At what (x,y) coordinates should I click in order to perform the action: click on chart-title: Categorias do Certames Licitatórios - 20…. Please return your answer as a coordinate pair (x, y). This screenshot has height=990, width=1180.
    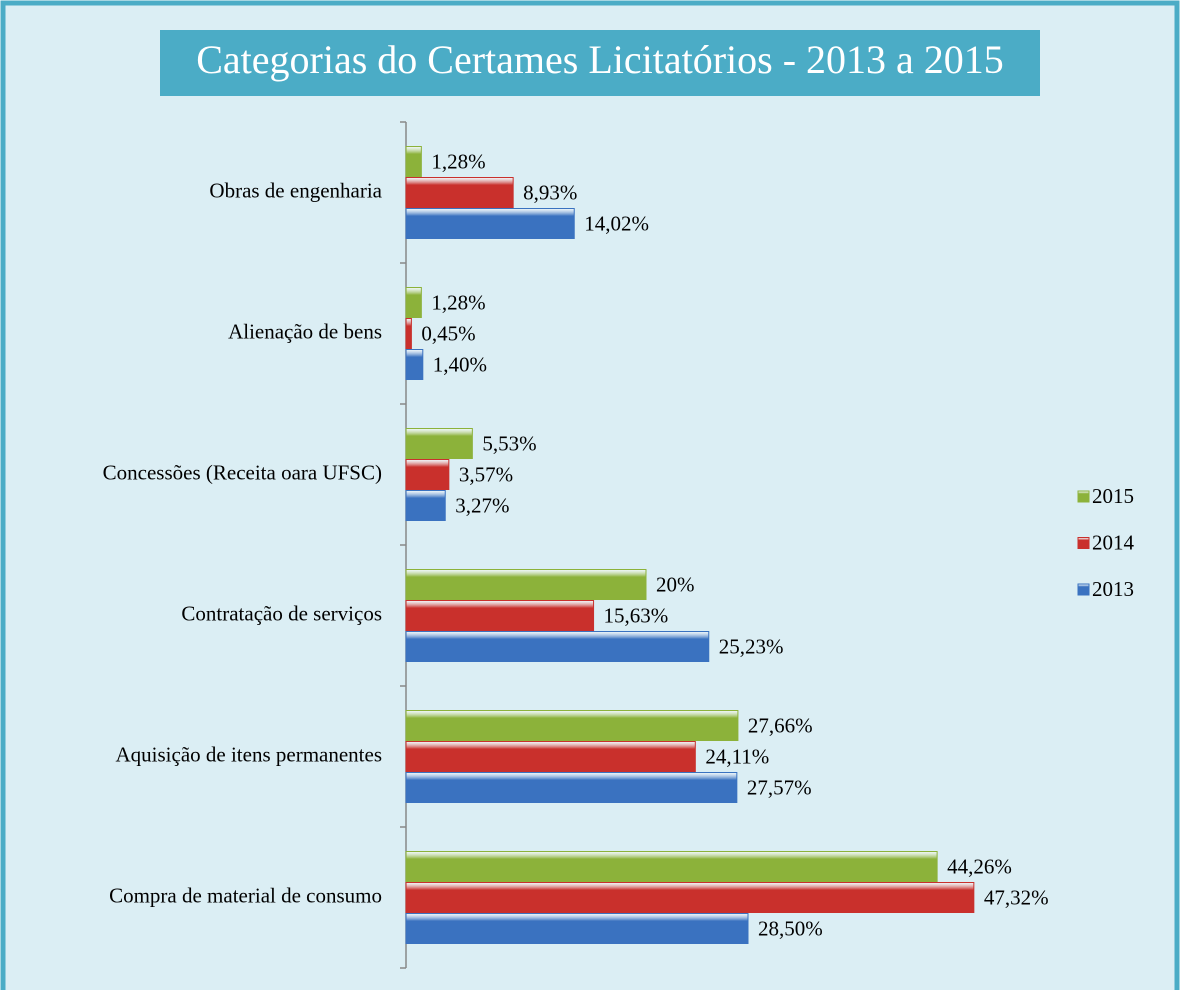
    Looking at the image, I should click on (600, 59).